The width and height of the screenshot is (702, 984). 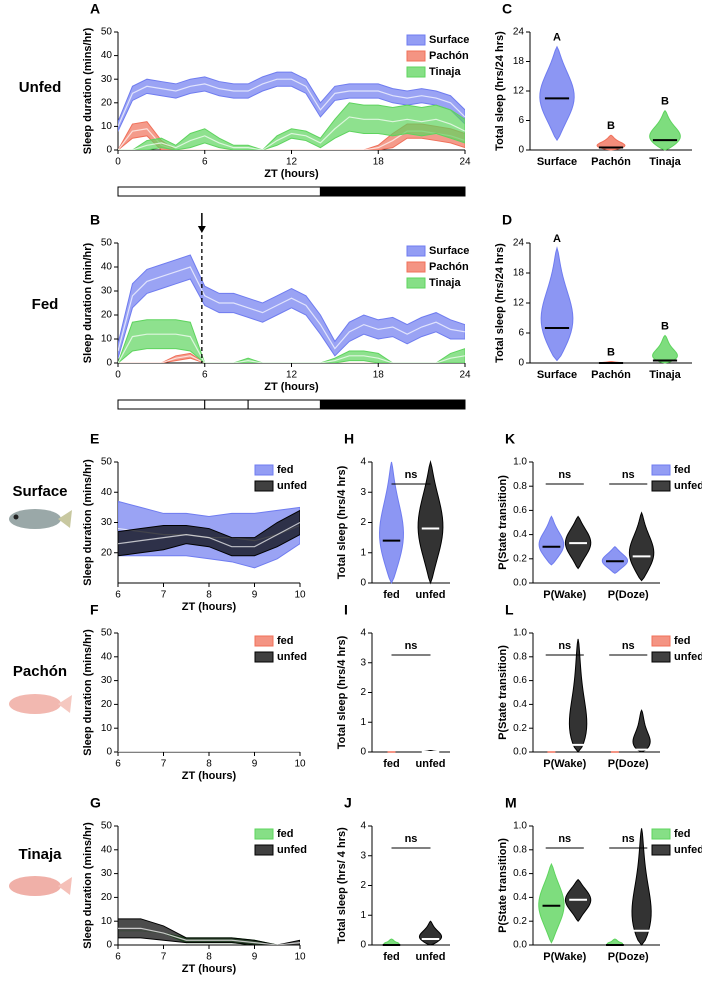 What do you see at coordinates (40, 671) in the screenshot?
I see `row-label: Pachón` at bounding box center [40, 671].